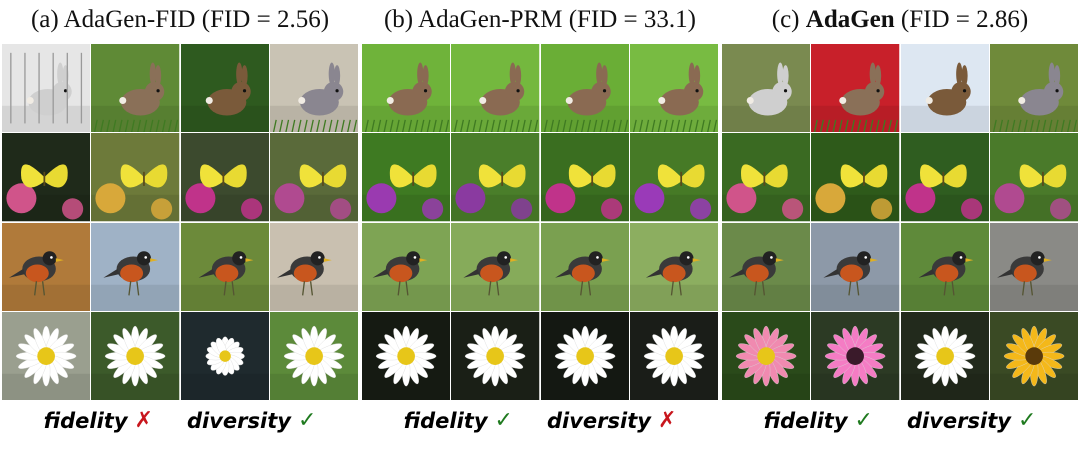  What do you see at coordinates (180, 420) in the screenshot?
I see `verdict-row: fidelity ✗ diversity ✓` at bounding box center [180, 420].